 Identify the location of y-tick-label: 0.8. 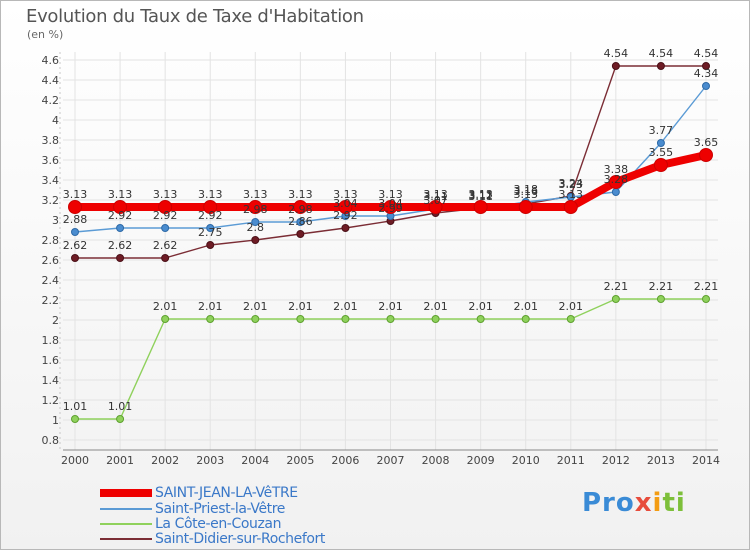
(51, 440).